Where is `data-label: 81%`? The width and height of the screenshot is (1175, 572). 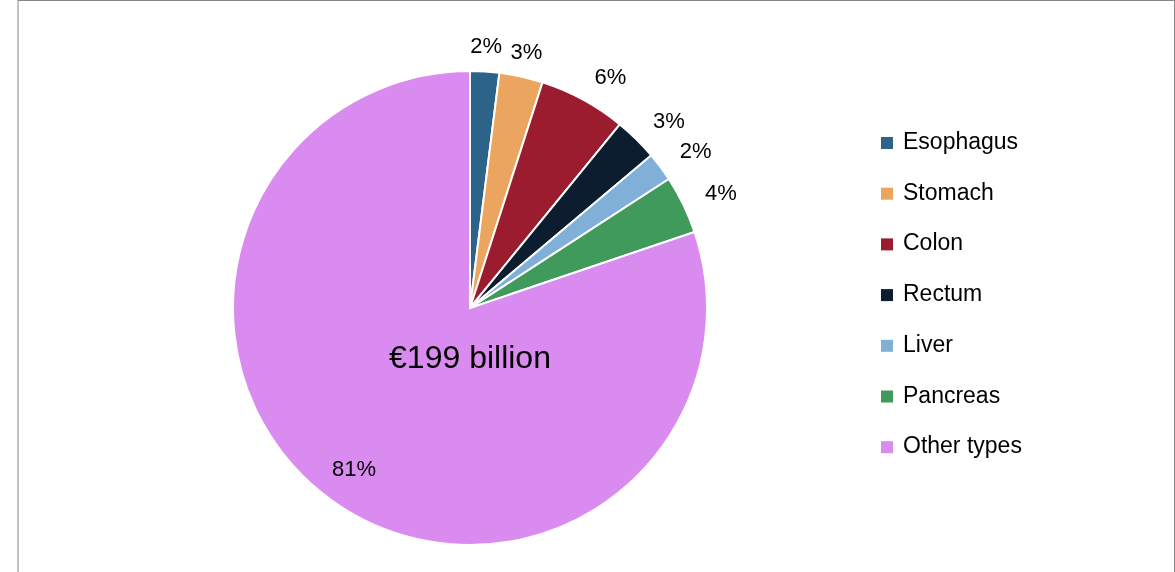 data-label: 81% is located at coordinates (354, 468).